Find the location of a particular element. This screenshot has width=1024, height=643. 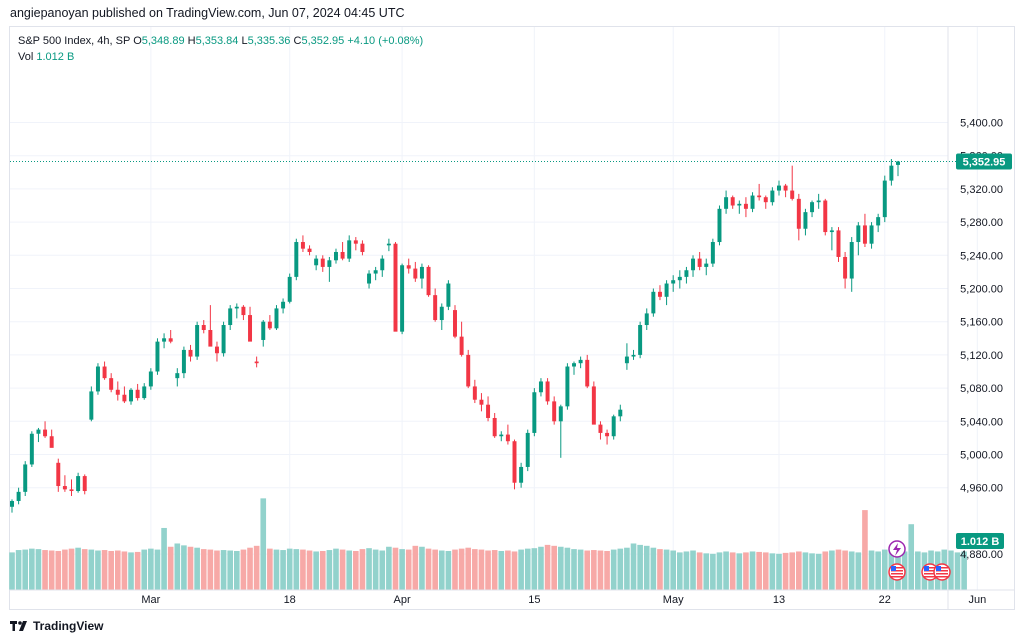

volume-legend-label: Vol is located at coordinates (26, 57).